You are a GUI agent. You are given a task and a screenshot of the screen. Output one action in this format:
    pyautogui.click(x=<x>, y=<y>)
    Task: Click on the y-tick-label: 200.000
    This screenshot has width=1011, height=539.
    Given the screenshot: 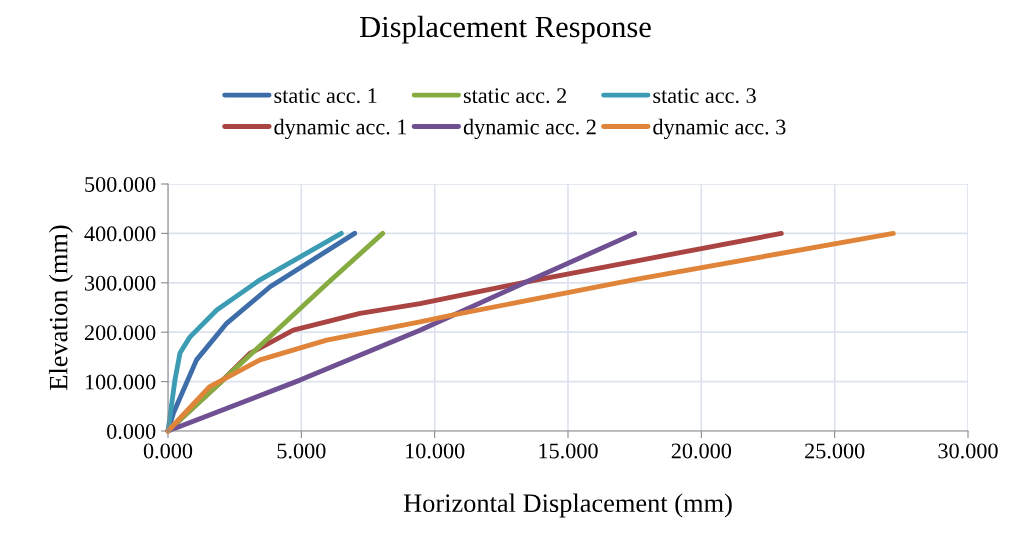 What is the action you would take?
    pyautogui.click(x=120, y=333)
    